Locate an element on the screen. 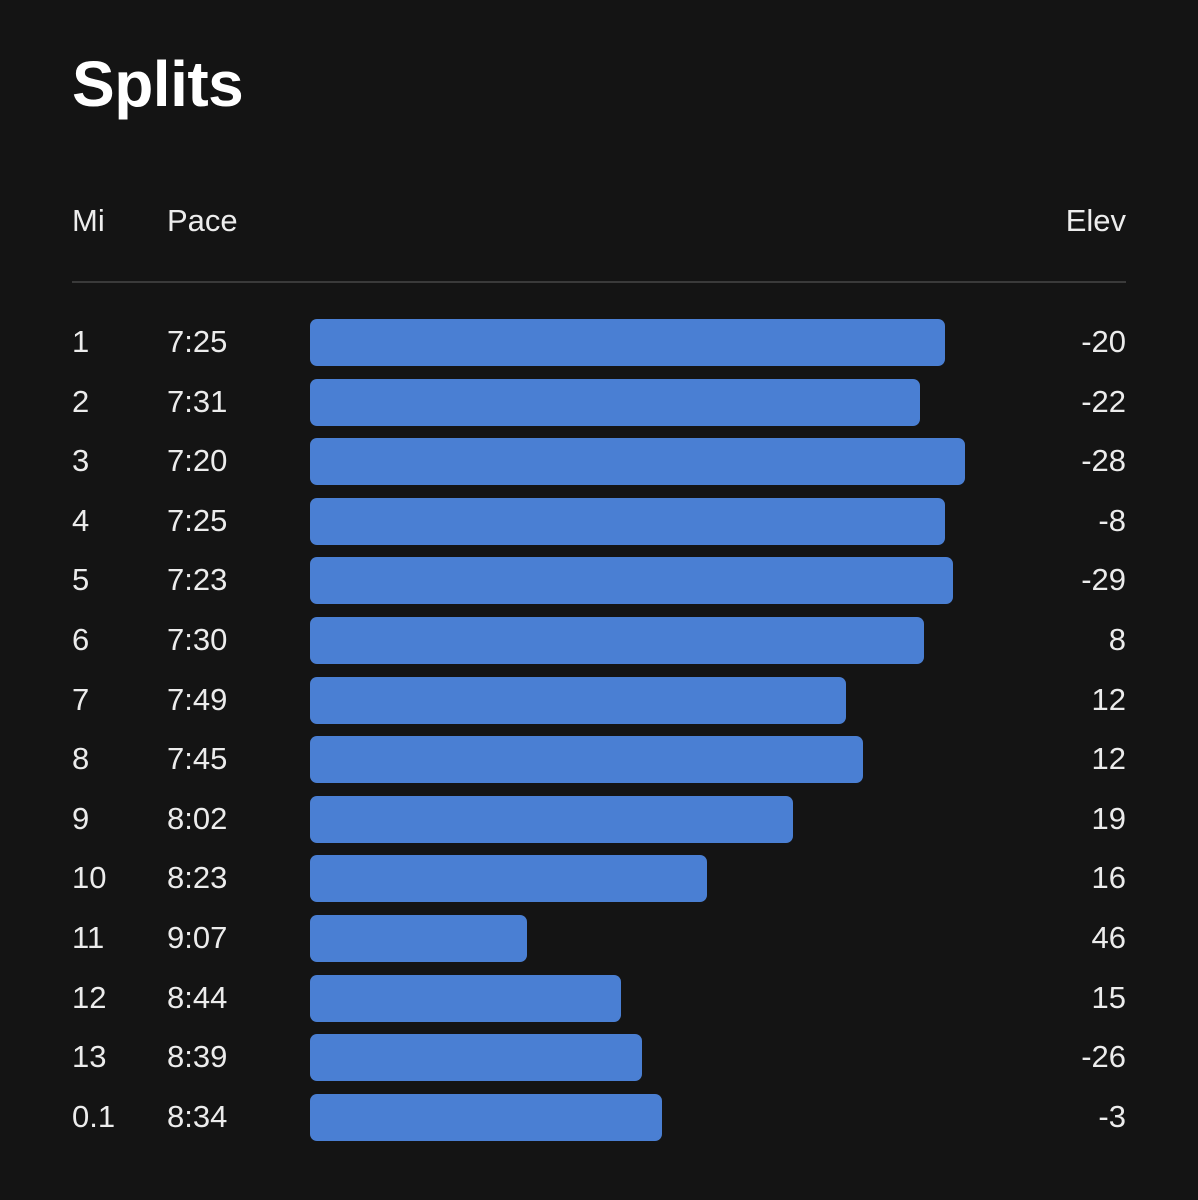  split-elevation: 16 is located at coordinates (1108, 878).